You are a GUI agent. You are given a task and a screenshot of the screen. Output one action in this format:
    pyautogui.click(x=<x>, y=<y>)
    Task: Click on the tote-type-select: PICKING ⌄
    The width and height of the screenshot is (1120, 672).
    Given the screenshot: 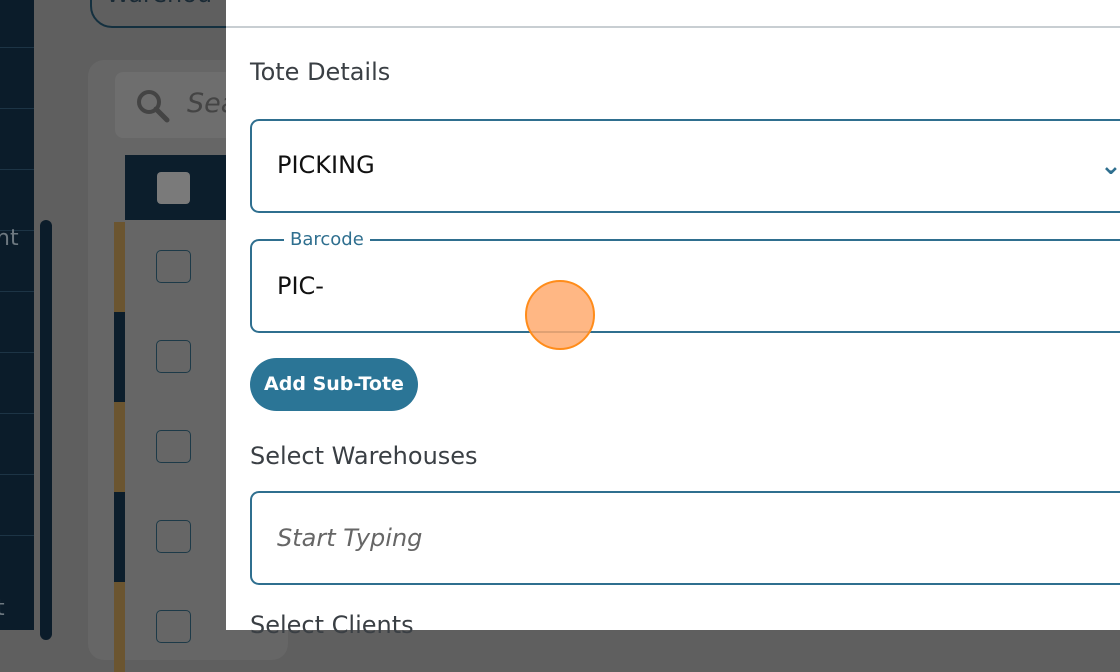 What is the action you would take?
    pyautogui.click(x=685, y=166)
    